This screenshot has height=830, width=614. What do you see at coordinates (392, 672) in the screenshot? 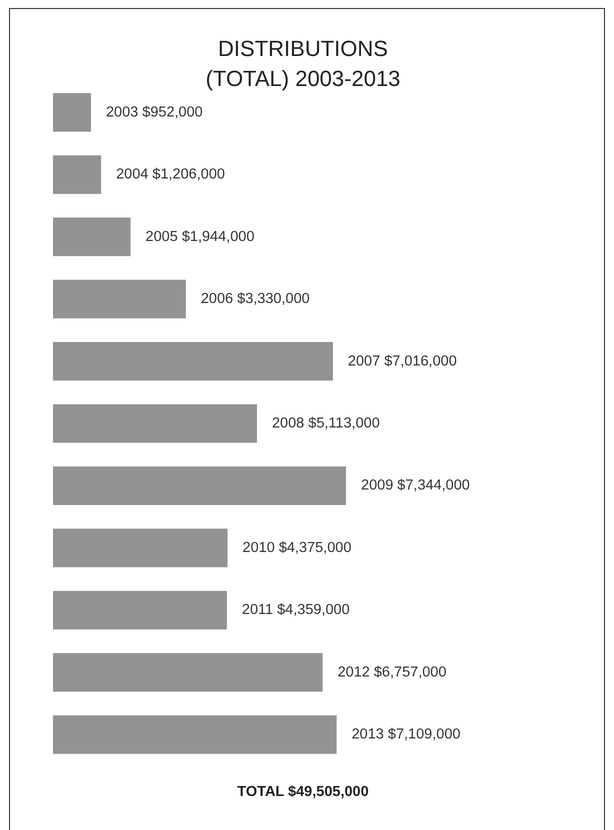
I see `data-label: 2012 $6,757,000` at bounding box center [392, 672].